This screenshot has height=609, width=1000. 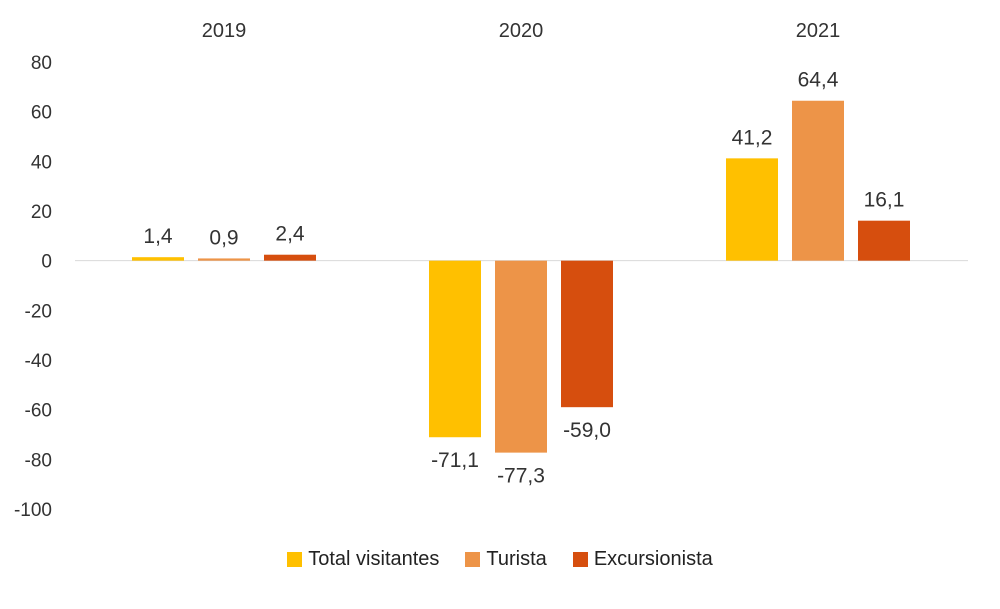 I want to click on legend-item-excursionista: Excursionista, so click(x=642, y=559).